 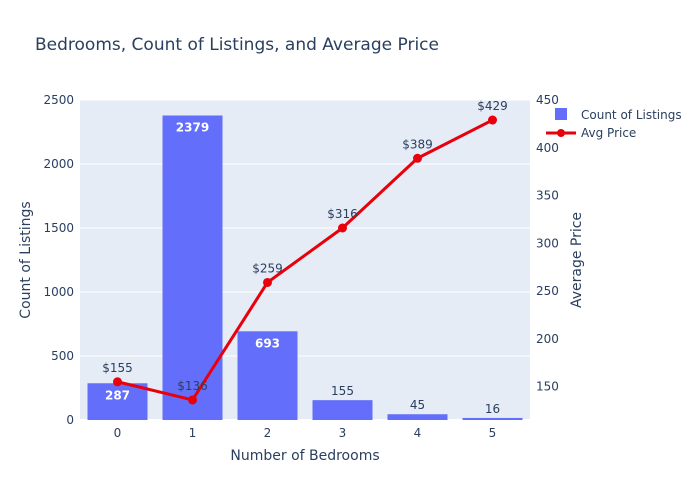 I want to click on y2-tick-label: 400, so click(x=547, y=148).